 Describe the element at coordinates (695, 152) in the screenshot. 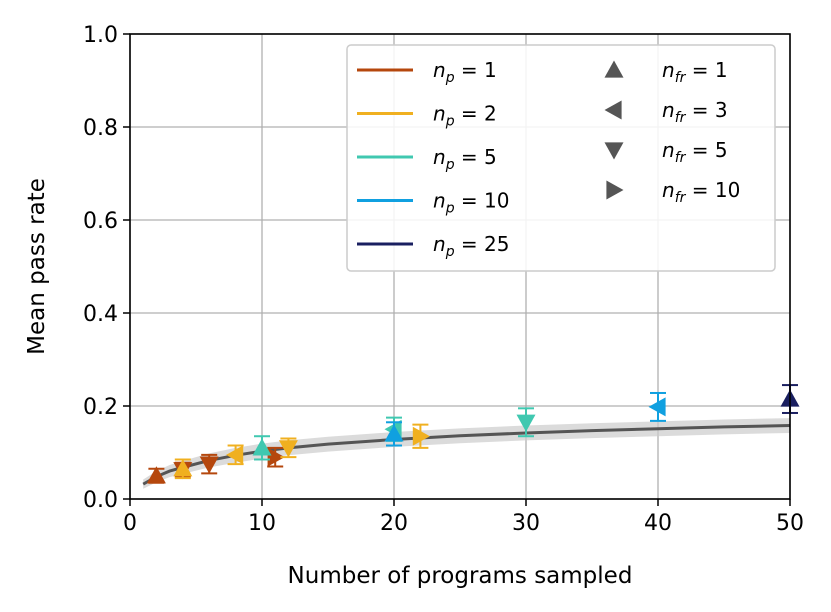

I see `legend-label: nfr = 5` at that location.